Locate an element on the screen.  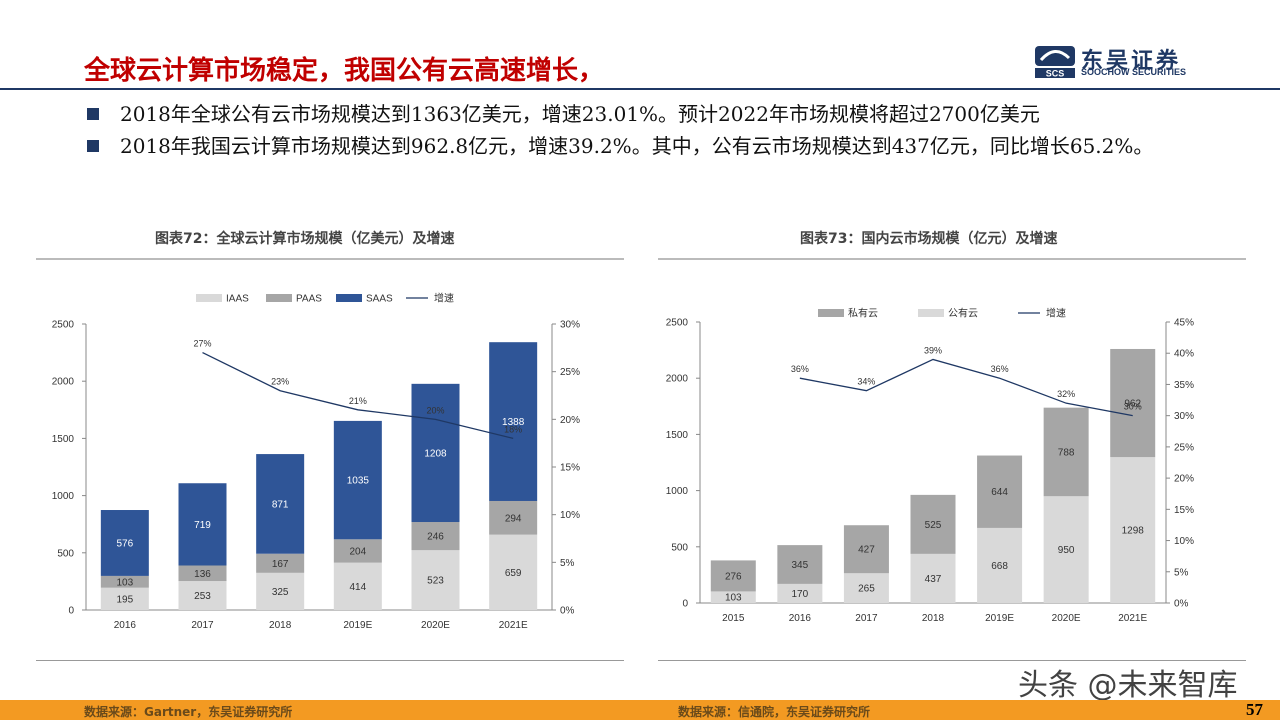
legend-label: 公有云 is located at coordinates (963, 313).